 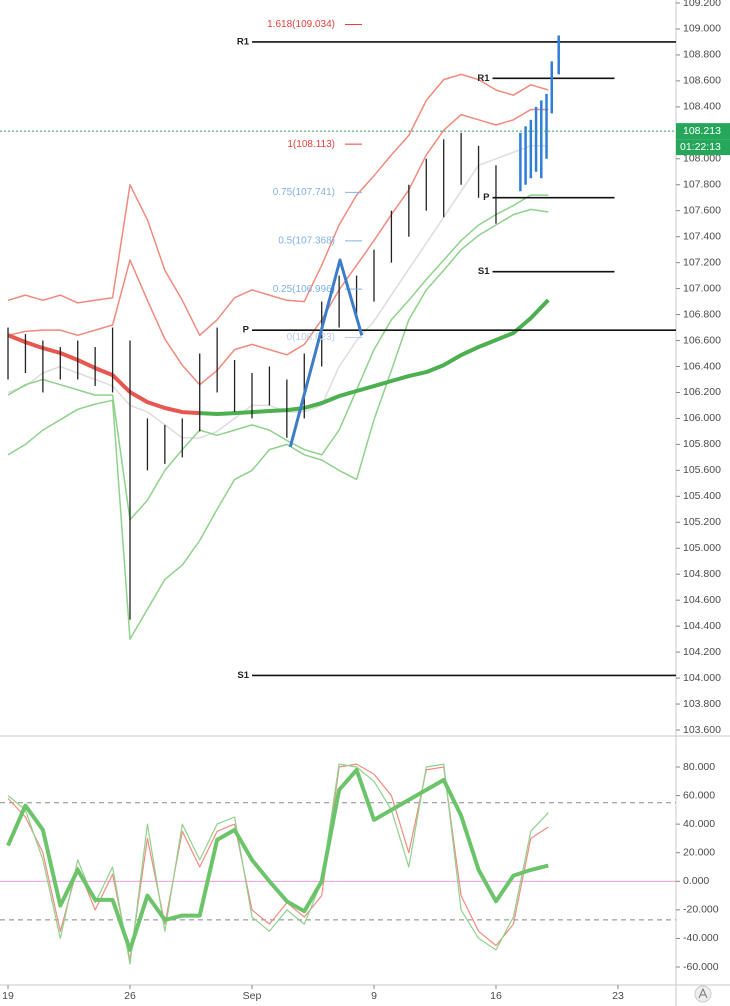 What do you see at coordinates (701, 910) in the screenshot?
I see `y-tick-label: -20.000` at bounding box center [701, 910].